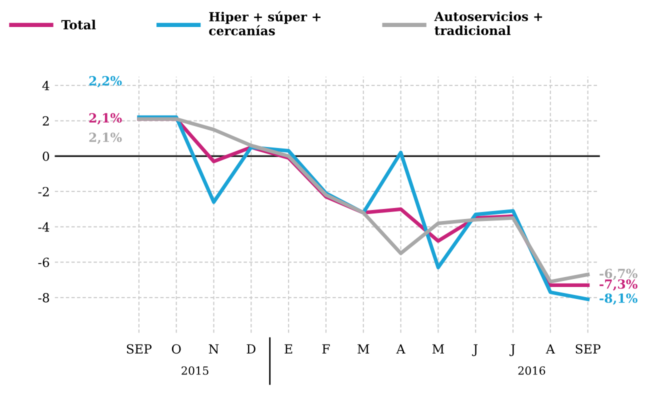  I want to click on y-tick-label: -4, so click(44, 227).